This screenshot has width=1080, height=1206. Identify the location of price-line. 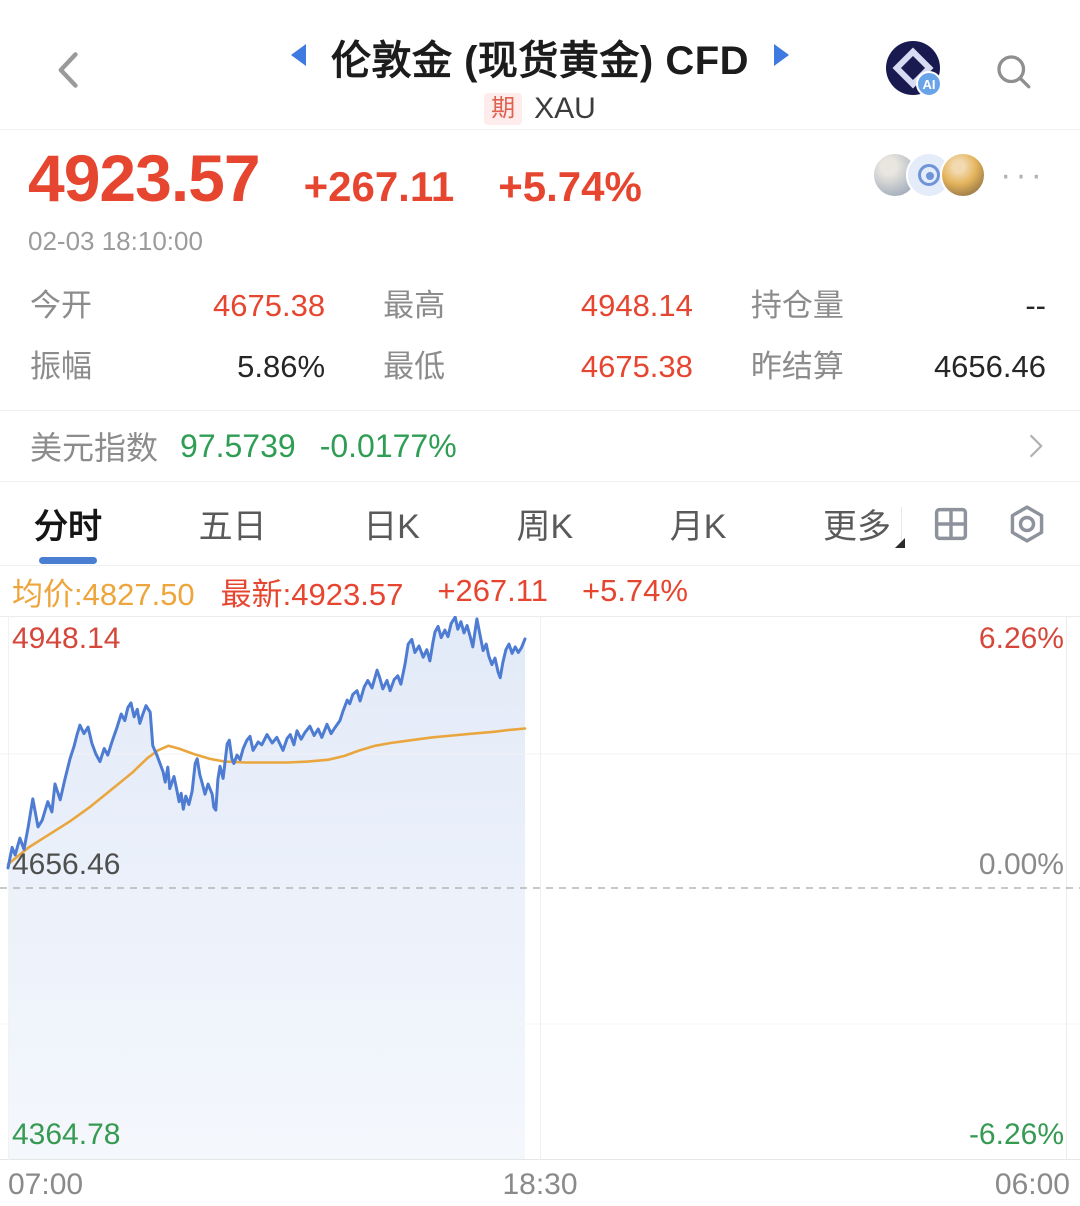
(266, 743).